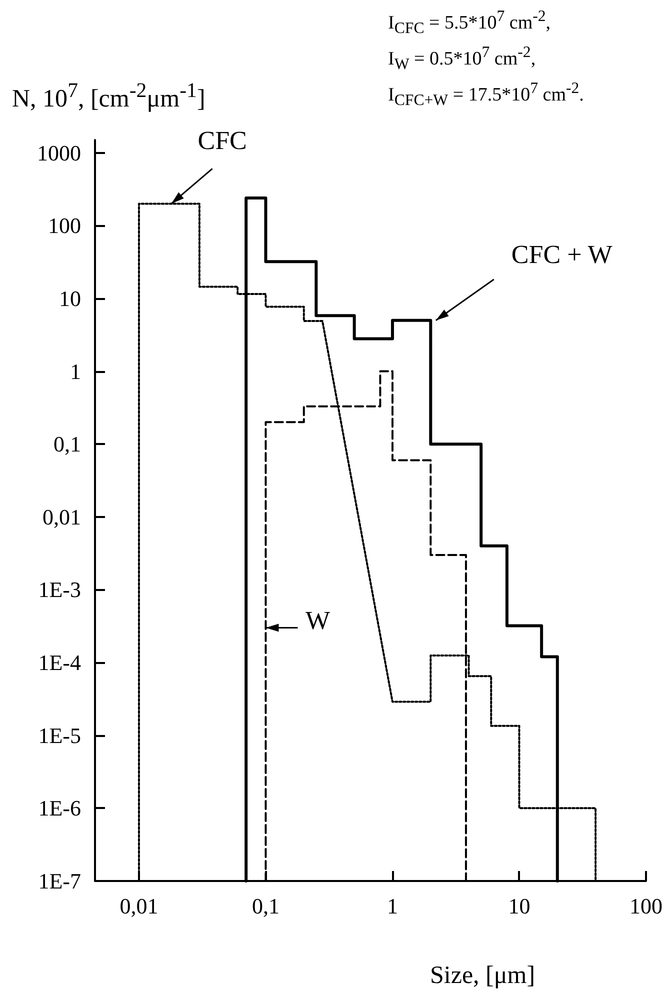 The width and height of the screenshot is (669, 1000). I want to click on y-tick-label: 1E-6, so click(59, 808).